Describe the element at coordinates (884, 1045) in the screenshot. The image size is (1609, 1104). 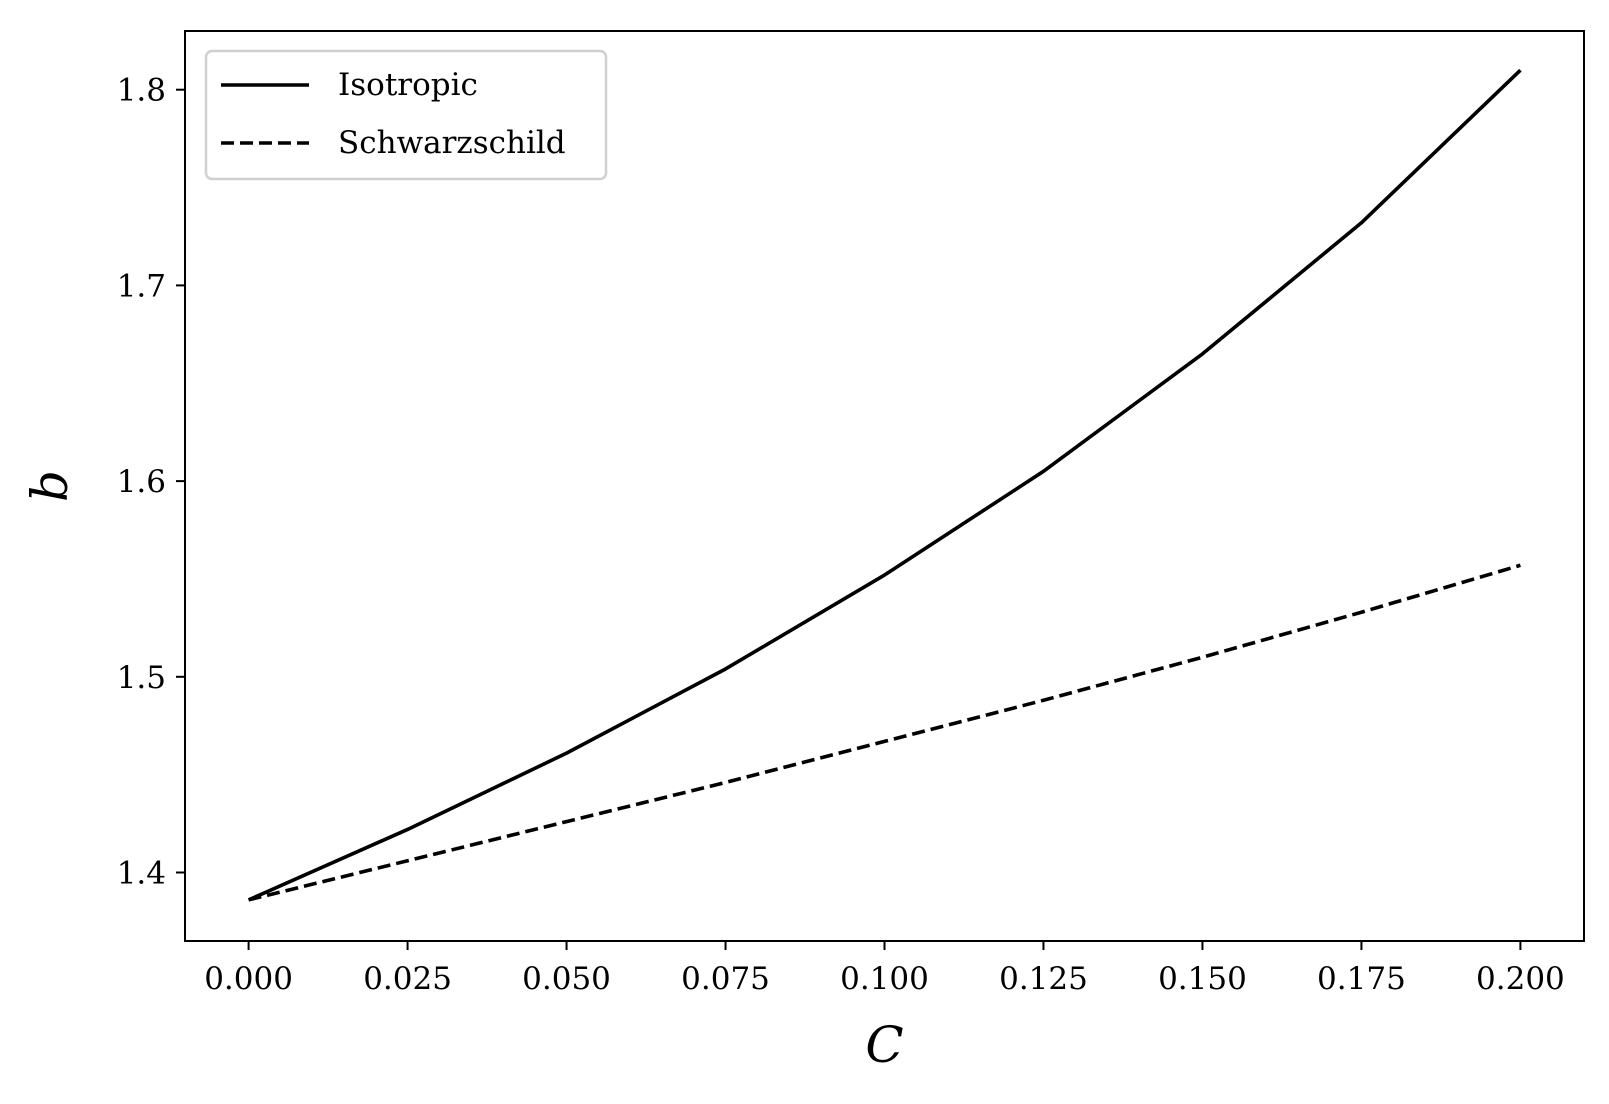
I see `x-axis-label: C` at that location.